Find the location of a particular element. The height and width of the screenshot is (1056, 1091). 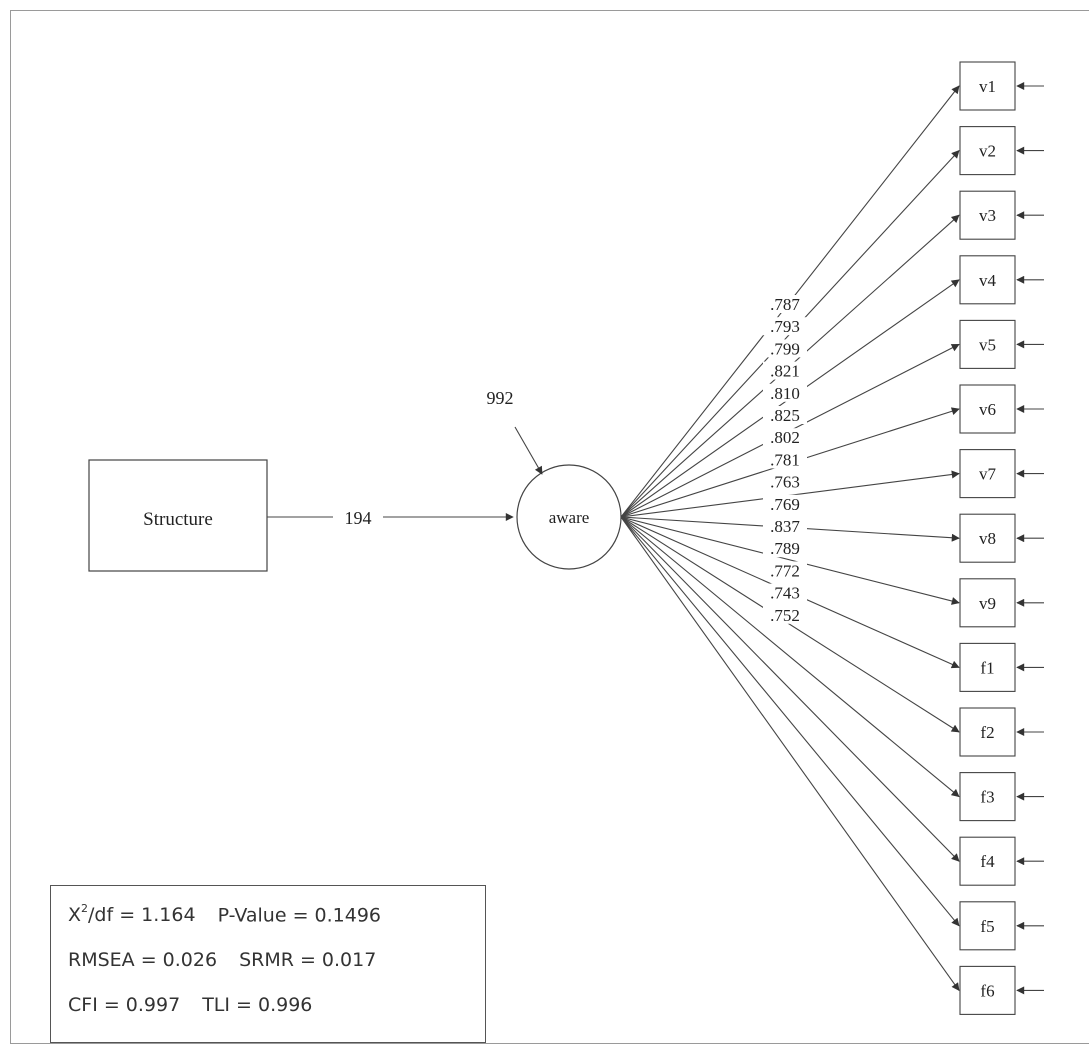

indicator-label-v2: v2 is located at coordinates (987, 151).